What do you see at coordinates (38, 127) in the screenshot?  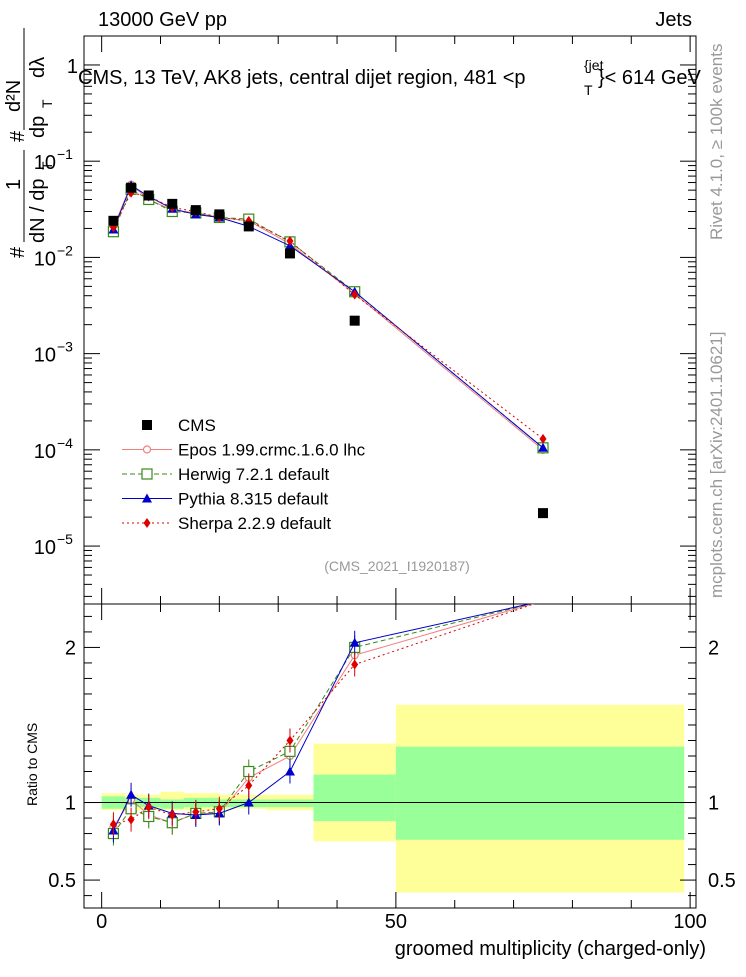 I see `ylabel-frac2-den-a: dp` at bounding box center [38, 127].